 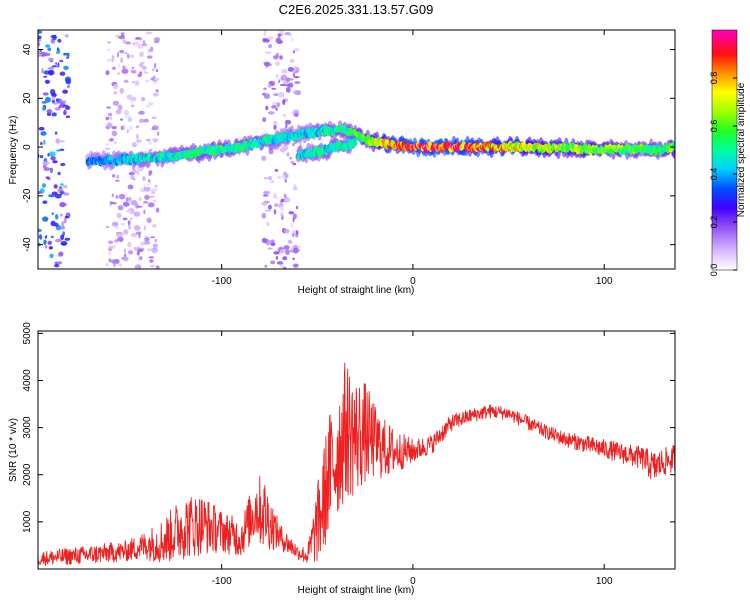 I want to click on colorbar-ticks: 0.0 0.2 0.4 0.6 0.8, so click(x=723, y=174).